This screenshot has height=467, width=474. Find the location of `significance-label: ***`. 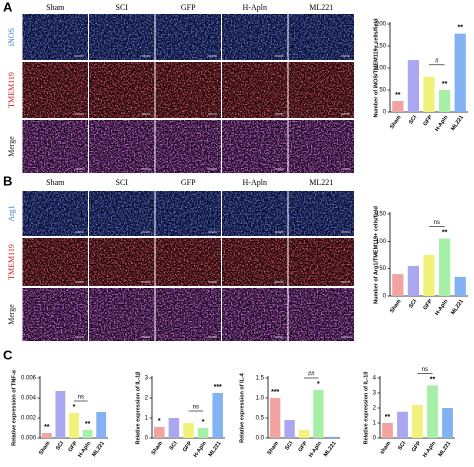

significance-label: *** is located at coordinates (218, 387).